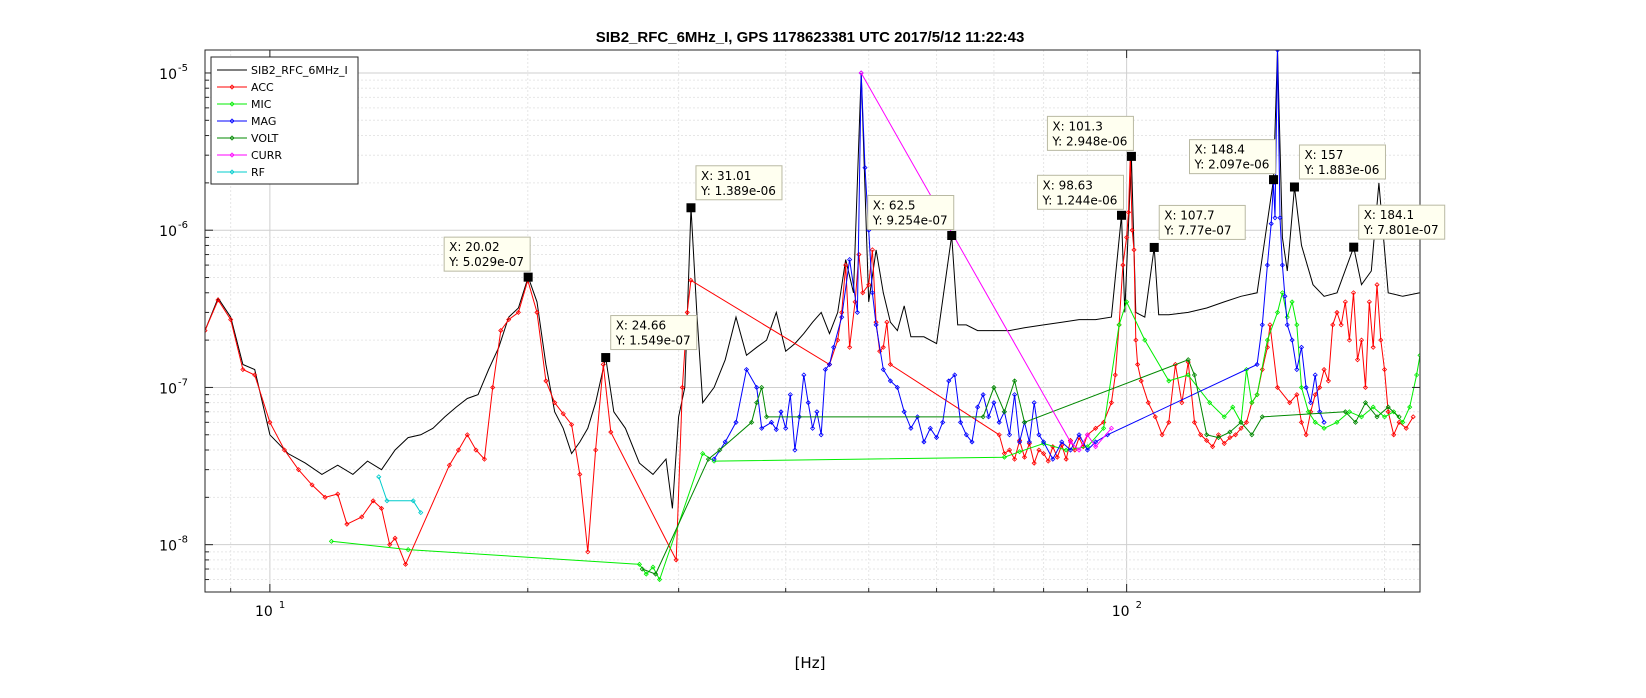  Describe the element at coordinates (1341, 170) in the screenshot. I see `datatip-y: Y: 1.883e-06` at that location.